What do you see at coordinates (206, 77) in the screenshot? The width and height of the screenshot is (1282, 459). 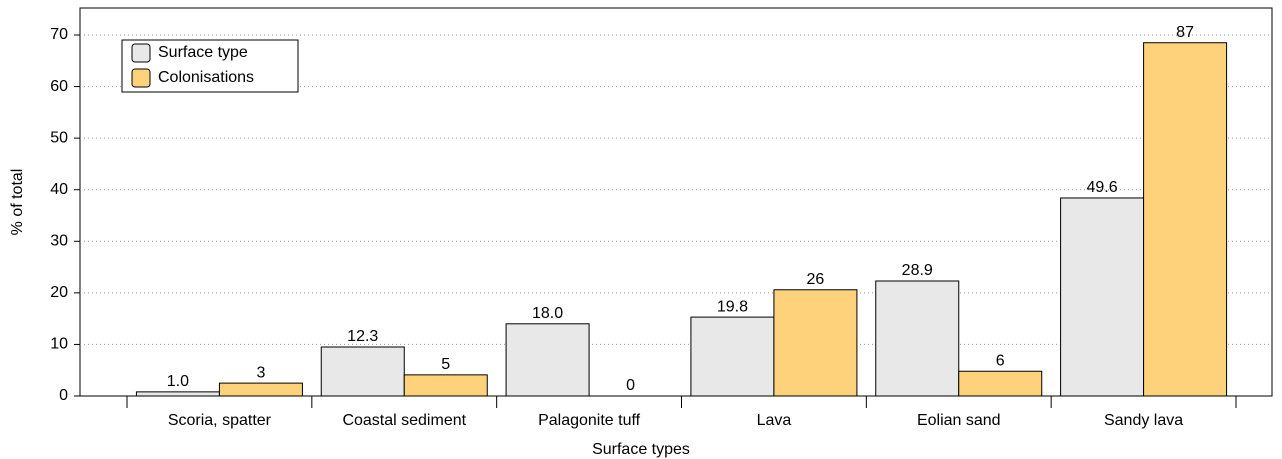 I see `legend-label: Colonisations` at bounding box center [206, 77].